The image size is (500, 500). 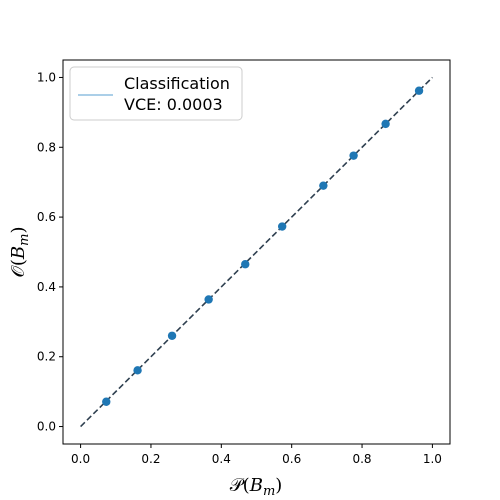 What do you see at coordinates (256, 487) in the screenshot?
I see `x-axis-label: 𝒫(Bm)` at bounding box center [256, 487].